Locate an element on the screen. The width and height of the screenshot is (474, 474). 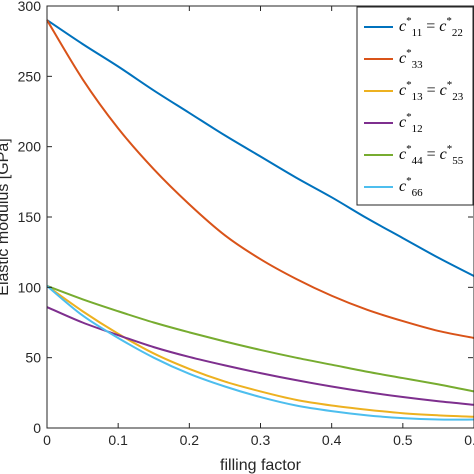
legend-label-1: c*33 is located at coordinates (411, 59).